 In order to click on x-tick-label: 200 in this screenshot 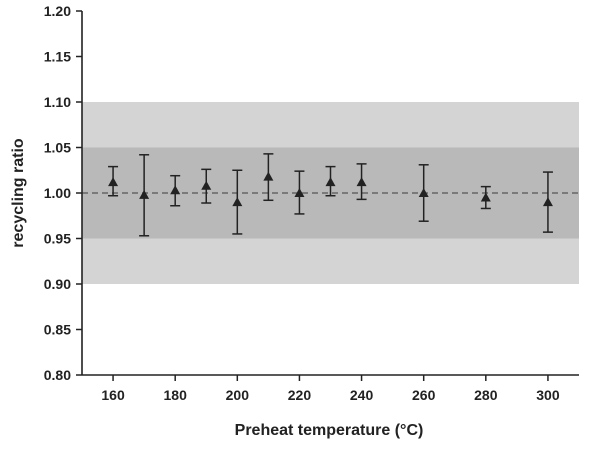, I will do `click(238, 395)`.